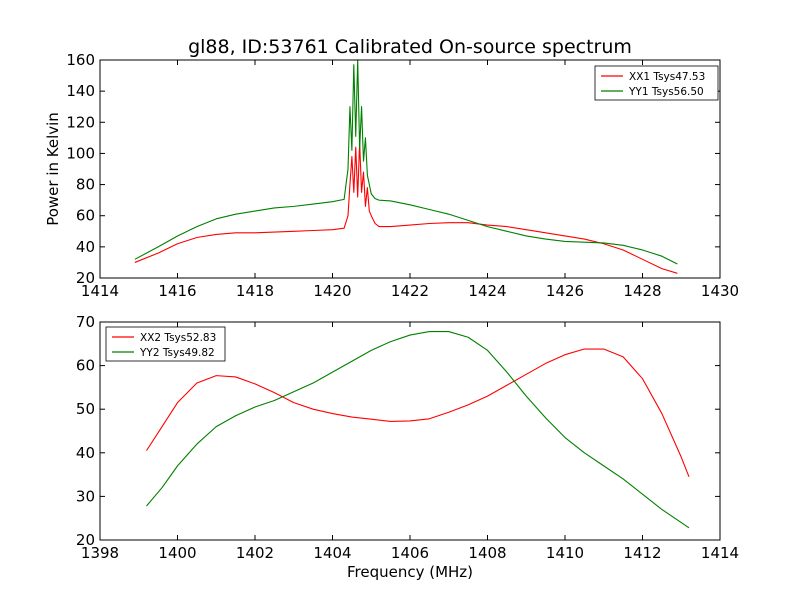 The height and width of the screenshot is (600, 800). I want to click on legend-entry-label: XX1 Tsys47.53, so click(667, 77).